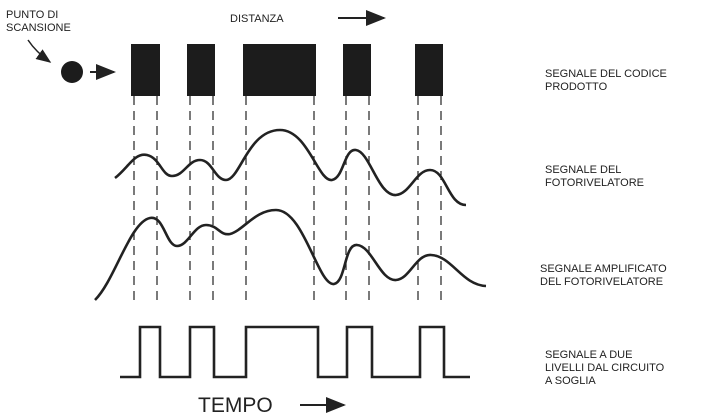 The width and height of the screenshot is (719, 416). What do you see at coordinates (583, 170) in the screenshot?
I see `signal-label: SEGNALE DEL` at bounding box center [583, 170].